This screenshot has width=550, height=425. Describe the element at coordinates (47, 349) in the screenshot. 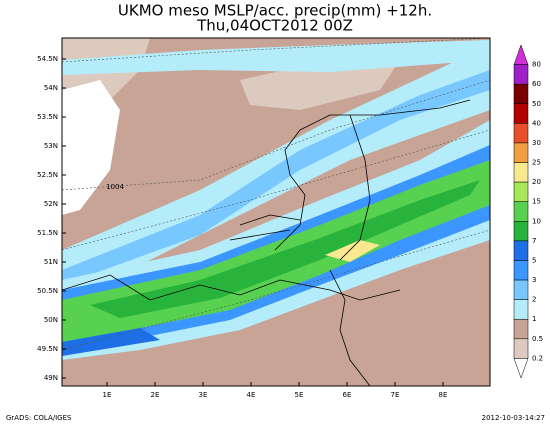

I see `lat-label: 49.5N` at that location.